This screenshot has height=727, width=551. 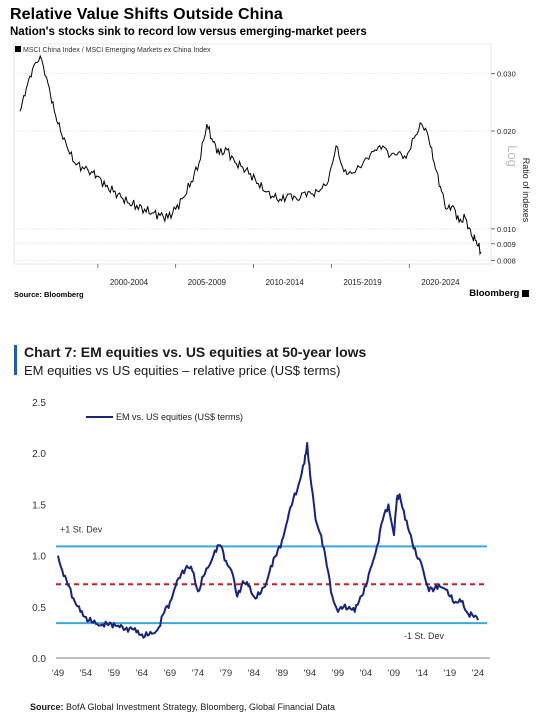 What do you see at coordinates (285, 282) in the screenshot?
I see `top-x-tick-label: 2010-2014` at bounding box center [285, 282].